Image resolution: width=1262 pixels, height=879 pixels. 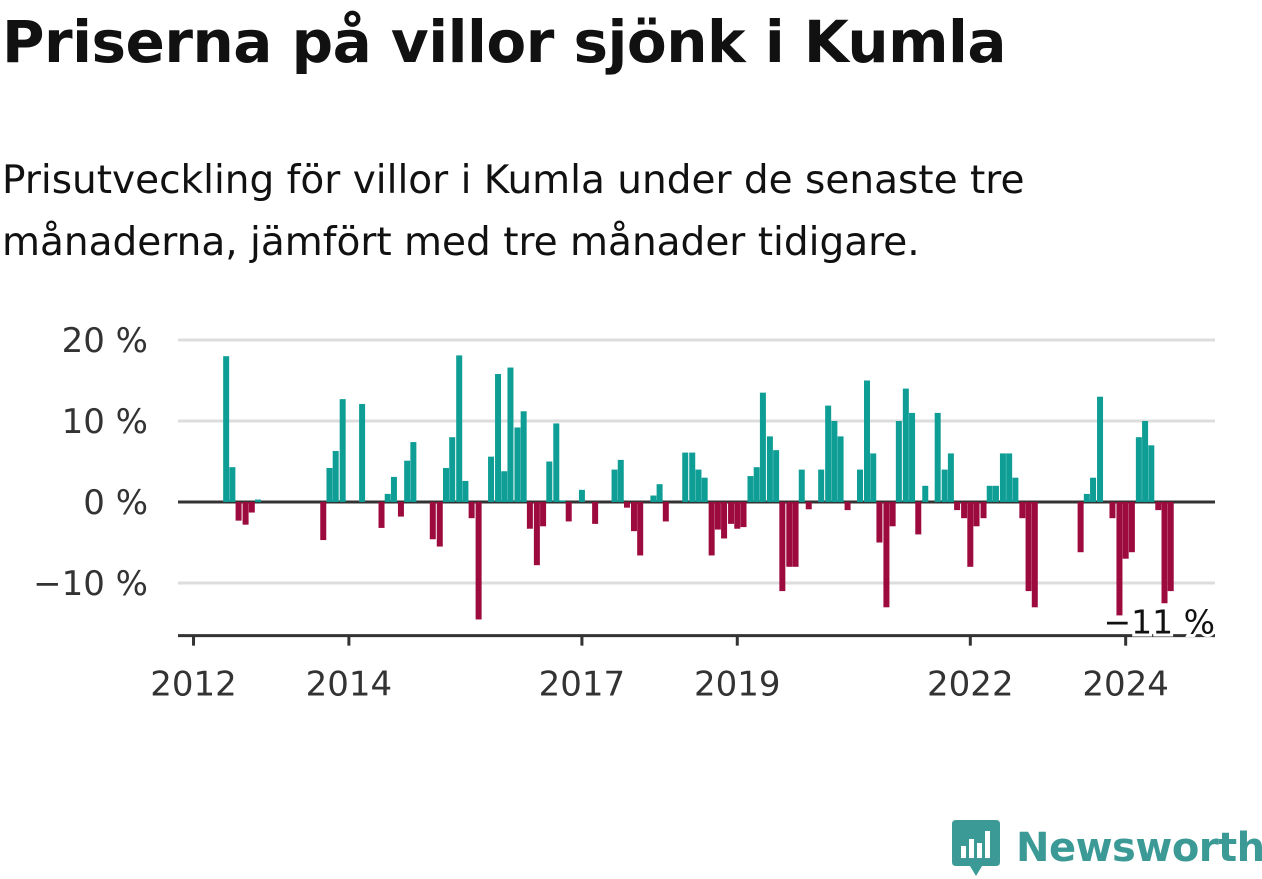 I want to click on x-tick-label: 2017, so click(x=582, y=685).